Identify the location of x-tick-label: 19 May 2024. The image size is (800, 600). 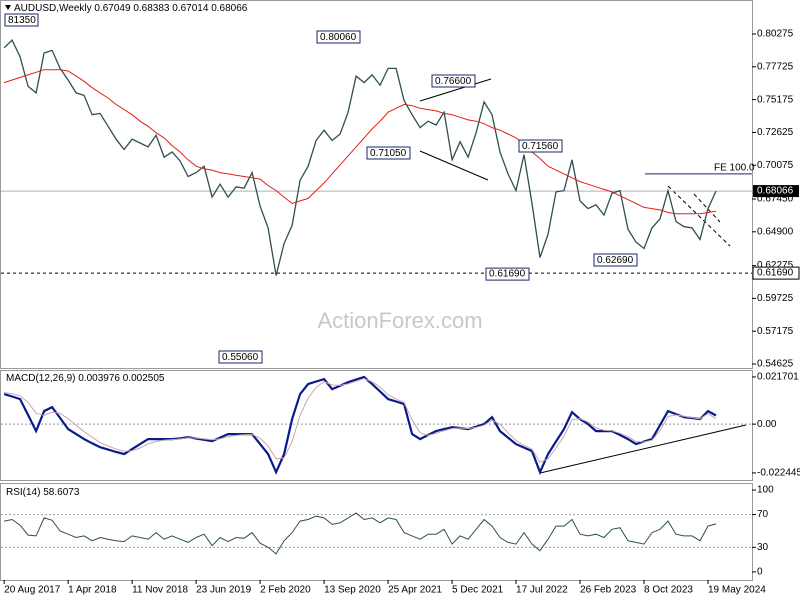
(737, 590).